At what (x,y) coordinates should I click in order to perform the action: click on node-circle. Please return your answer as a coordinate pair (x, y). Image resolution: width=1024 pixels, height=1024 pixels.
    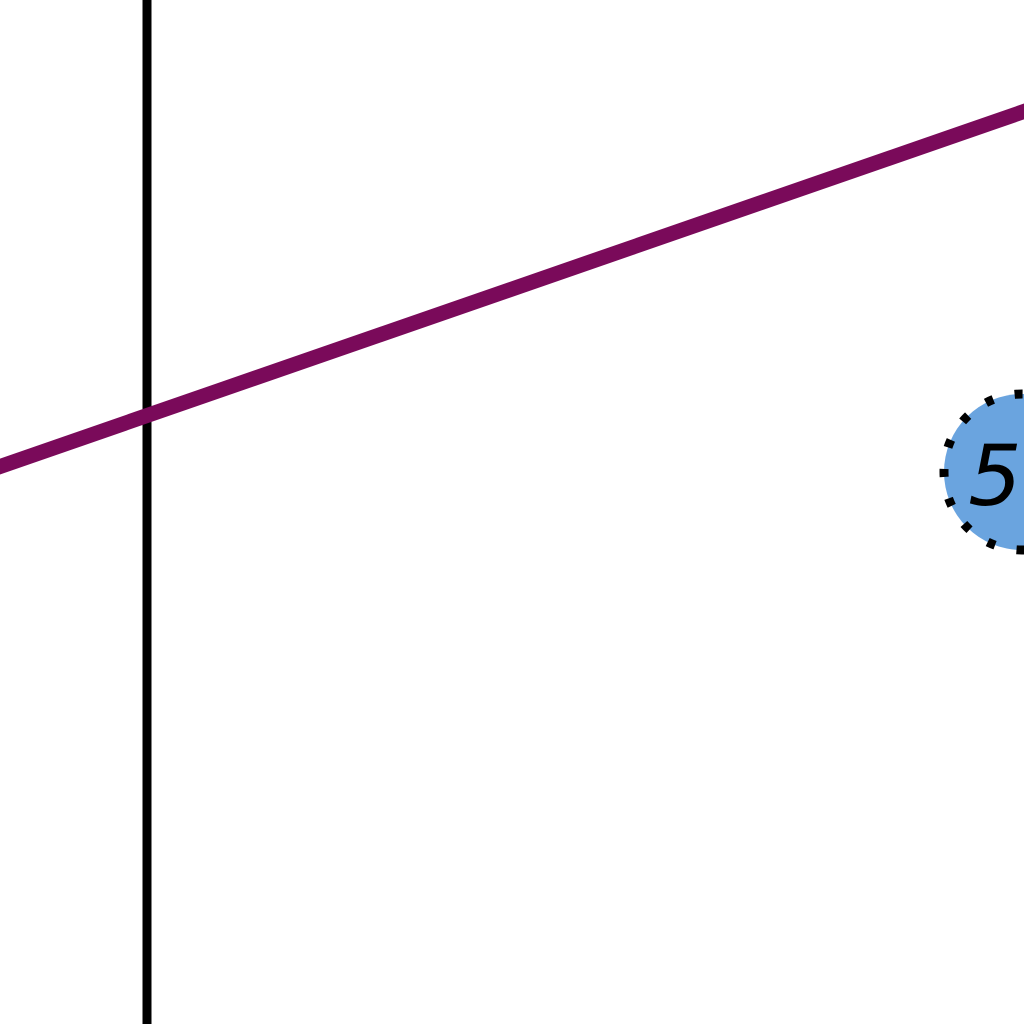
    Looking at the image, I should click on (981, 472).